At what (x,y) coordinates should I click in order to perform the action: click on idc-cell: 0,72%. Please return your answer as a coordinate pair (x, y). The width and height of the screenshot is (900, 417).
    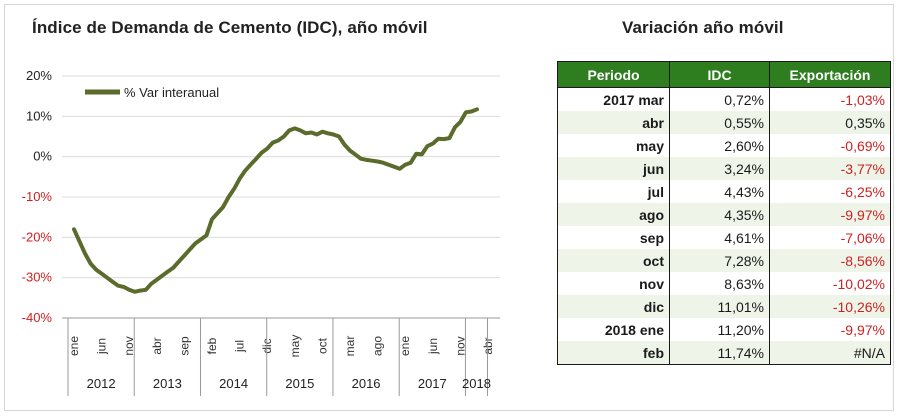
    Looking at the image, I should click on (719, 99).